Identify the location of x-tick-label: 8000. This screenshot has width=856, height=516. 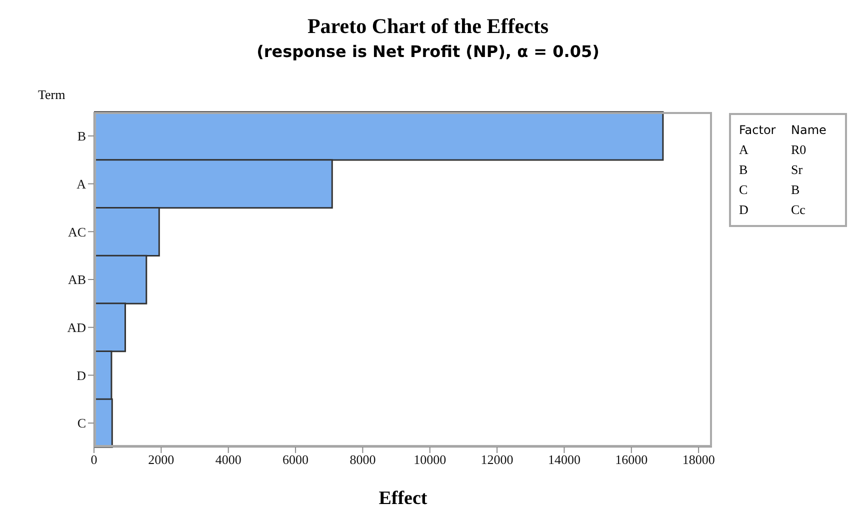
(363, 460).